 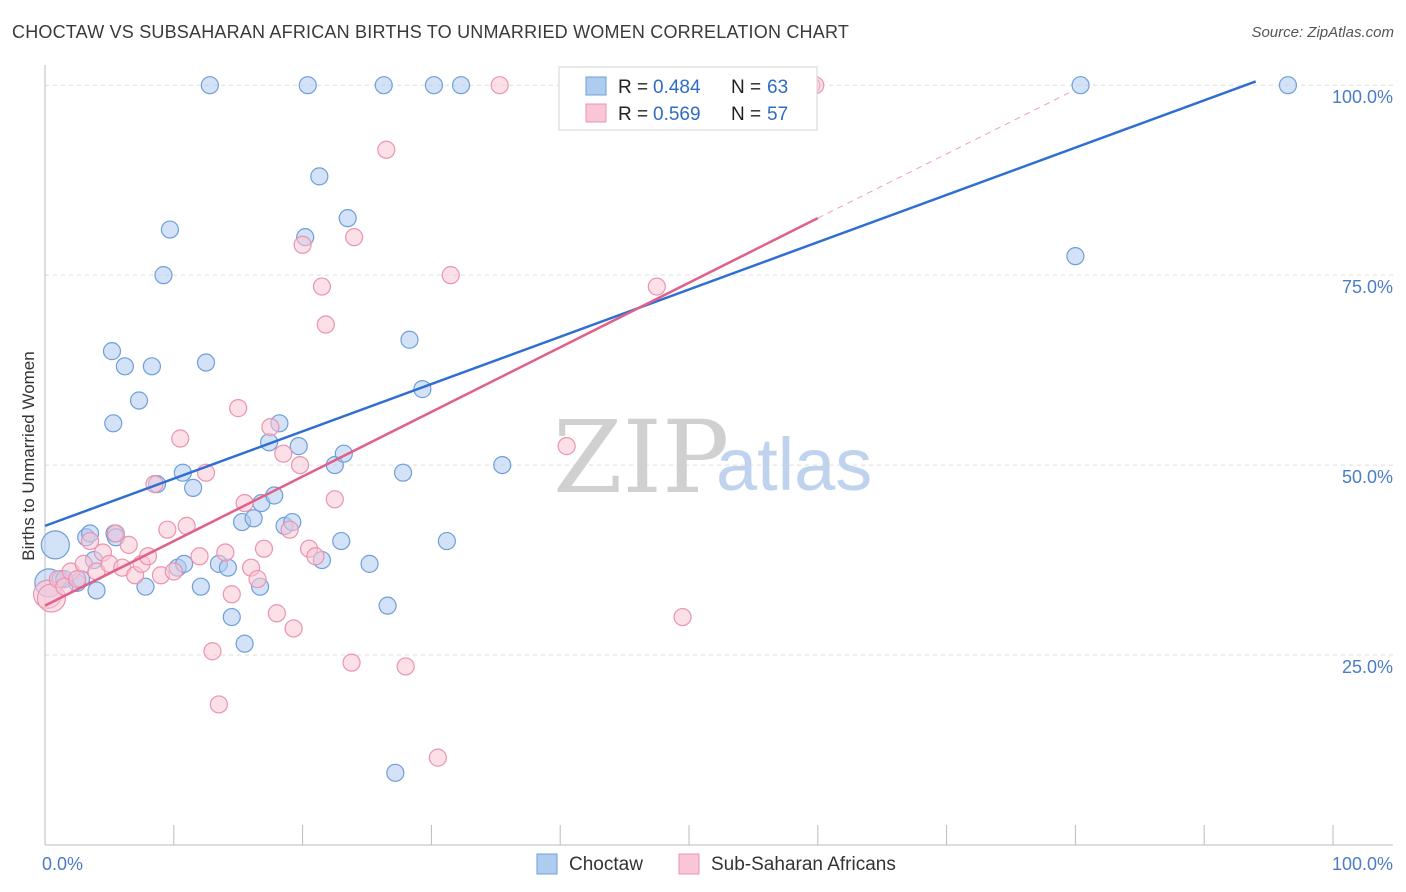 What do you see at coordinates (689, 864) in the screenshot?
I see `bottom-legend-swatch-ssa` at bounding box center [689, 864].